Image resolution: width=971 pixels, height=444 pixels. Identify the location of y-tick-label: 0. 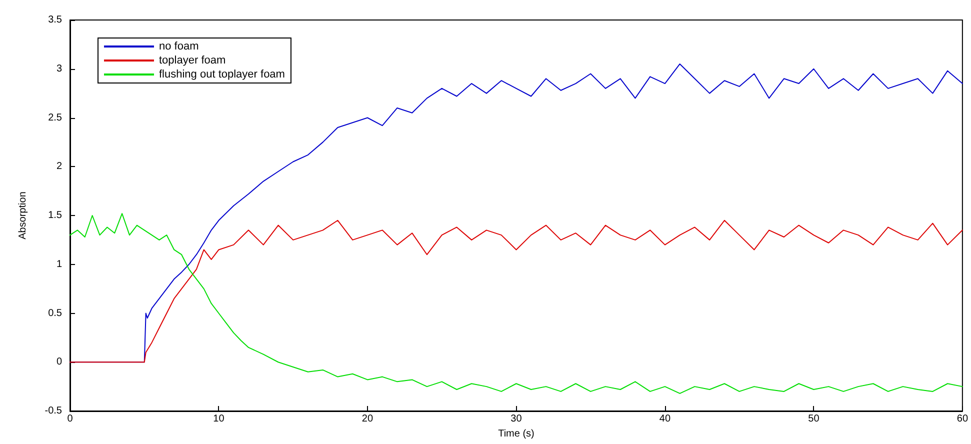
(59, 362).